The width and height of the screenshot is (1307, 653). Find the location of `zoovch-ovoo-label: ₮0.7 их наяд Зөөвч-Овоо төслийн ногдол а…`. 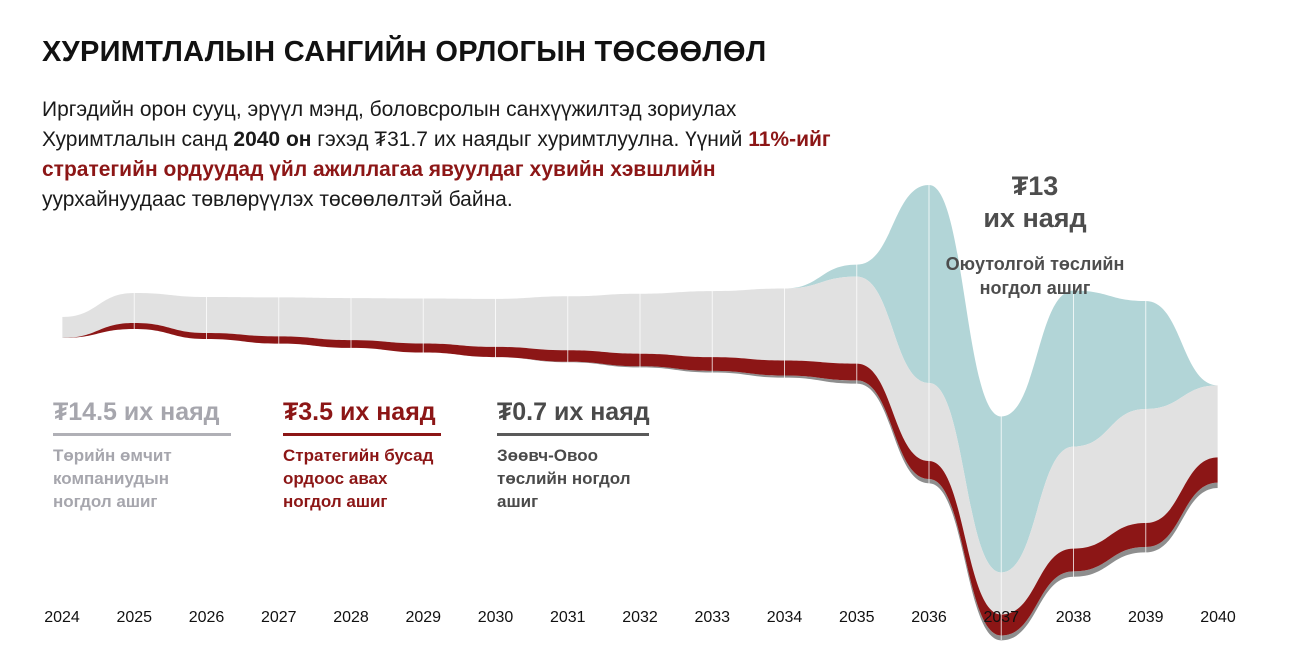

zoovch-ovoo-label: ₮0.7 их наяд Зөөвч-Овоо төслийн ногдол а… is located at coordinates (573, 455).